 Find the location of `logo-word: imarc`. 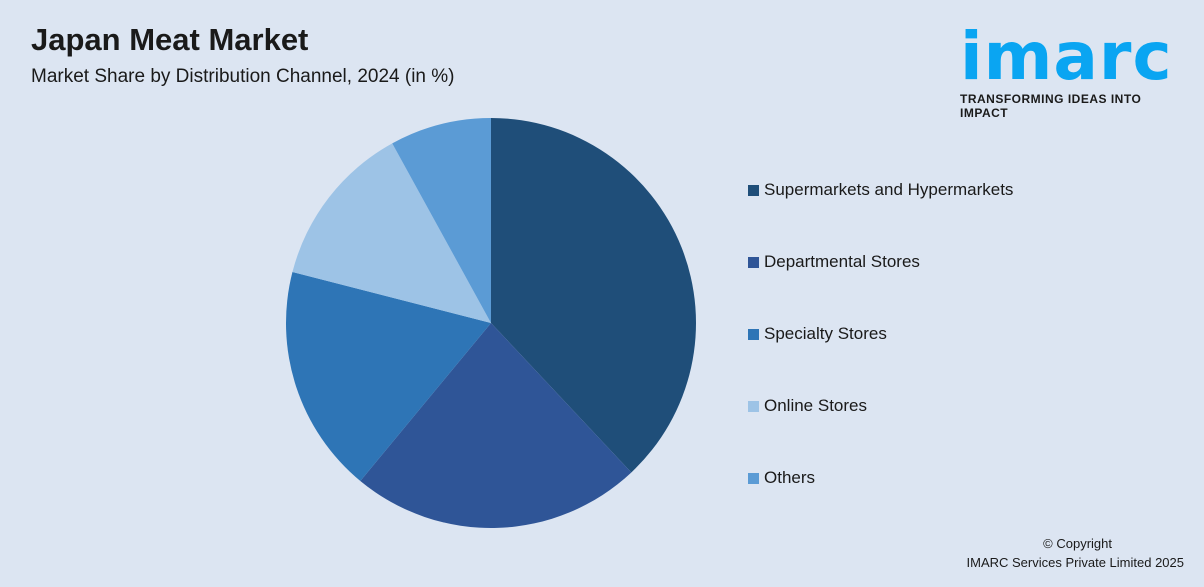

logo-word: imarc is located at coordinates (1066, 56).